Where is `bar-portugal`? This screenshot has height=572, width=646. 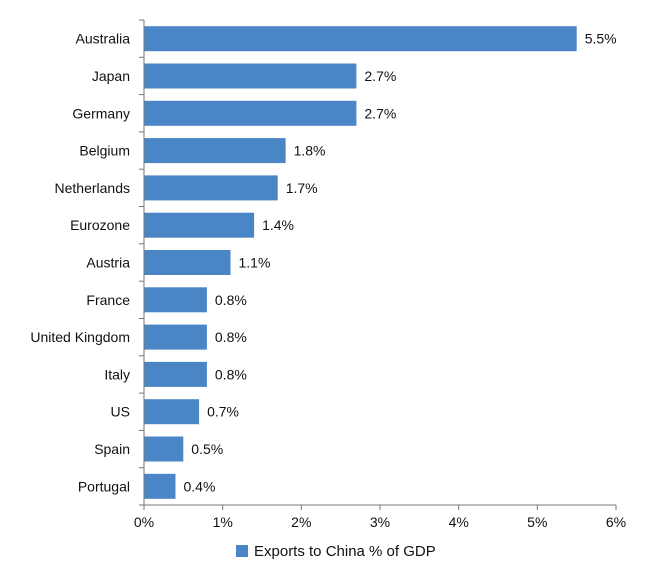
bar-portugal is located at coordinates (160, 486).